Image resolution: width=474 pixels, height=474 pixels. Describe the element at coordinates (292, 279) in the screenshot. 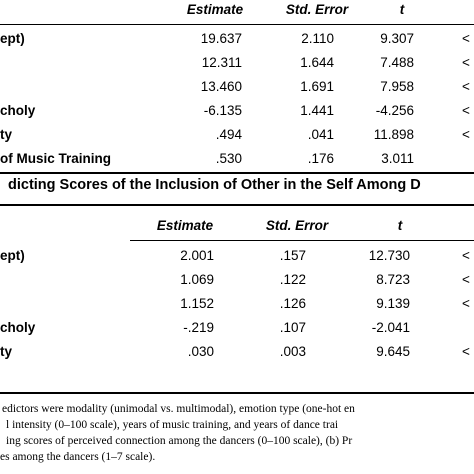

I see `std-error-cell: .122` at that location.